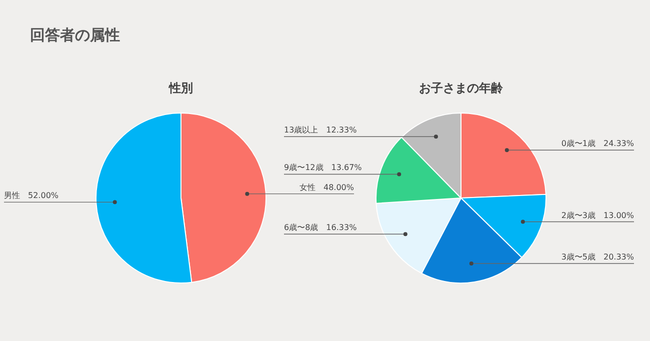 The image size is (650, 341). I want to click on slice-label: 9歳〜12歳 13.67%, so click(323, 167).